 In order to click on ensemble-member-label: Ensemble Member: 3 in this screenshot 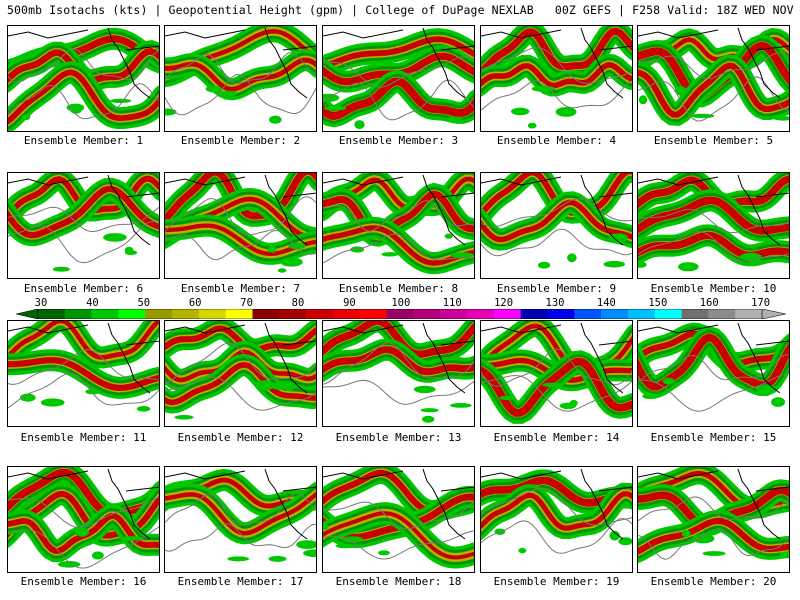, I will do `click(398, 140)`.